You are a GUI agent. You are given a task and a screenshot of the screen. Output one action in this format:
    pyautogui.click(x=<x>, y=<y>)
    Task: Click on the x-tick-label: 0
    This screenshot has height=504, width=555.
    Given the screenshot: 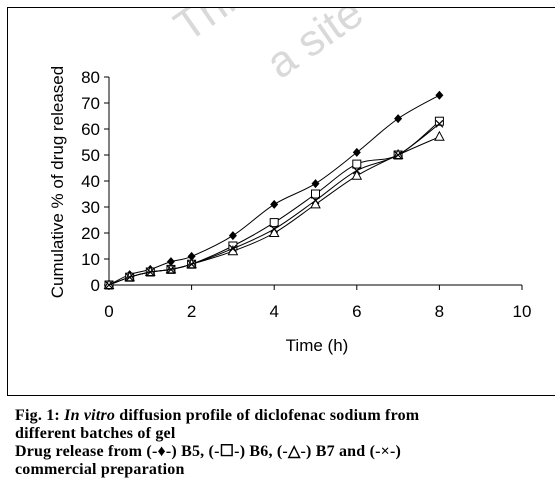 What is the action you would take?
    pyautogui.click(x=108, y=311)
    